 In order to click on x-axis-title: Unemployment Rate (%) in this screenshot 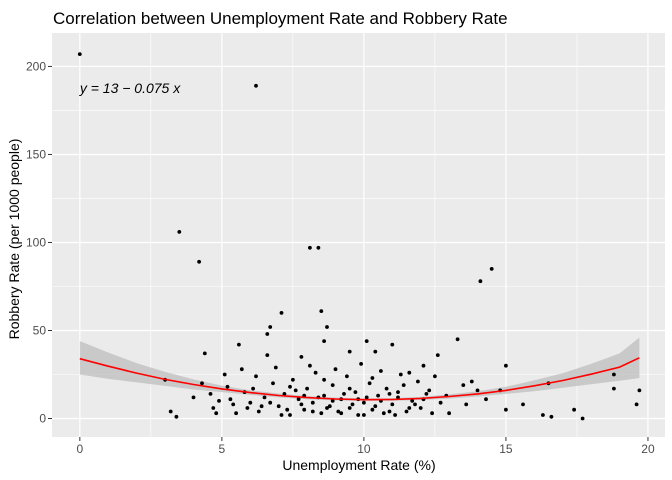, I will do `click(358, 465)`.